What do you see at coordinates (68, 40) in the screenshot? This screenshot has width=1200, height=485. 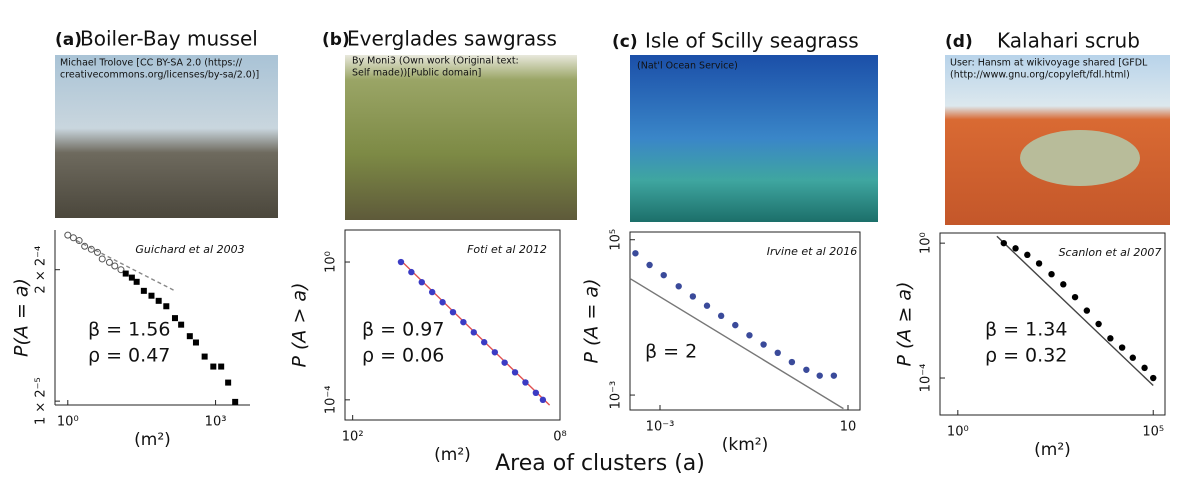 I see `panel-label: (a)` at bounding box center [68, 40].